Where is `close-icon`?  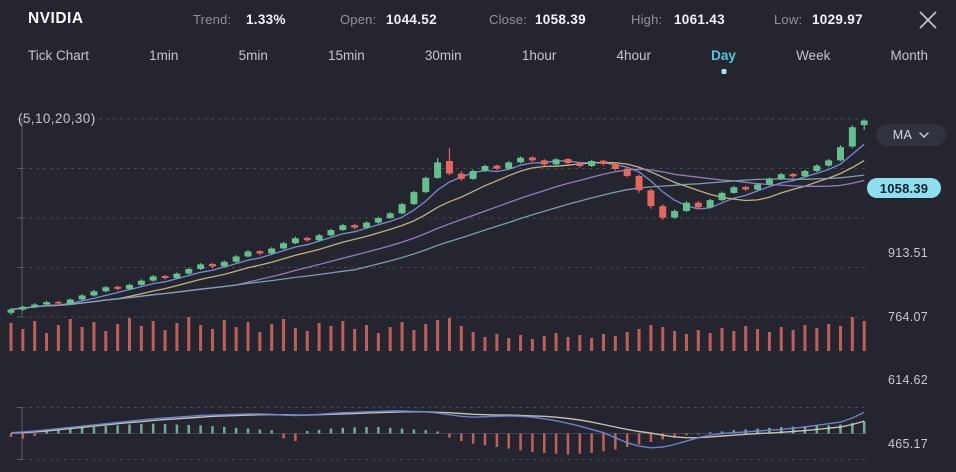 close-icon is located at coordinates (928, 20).